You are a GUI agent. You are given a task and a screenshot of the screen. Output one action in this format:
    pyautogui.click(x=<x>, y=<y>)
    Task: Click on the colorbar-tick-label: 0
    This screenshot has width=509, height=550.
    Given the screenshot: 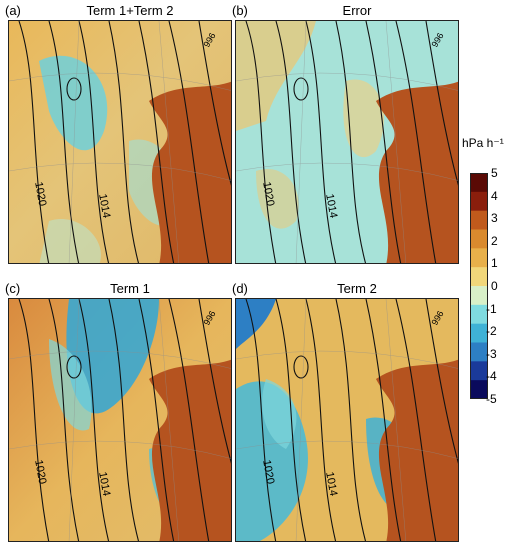 What is the action you would take?
    pyautogui.click(x=494, y=286)
    